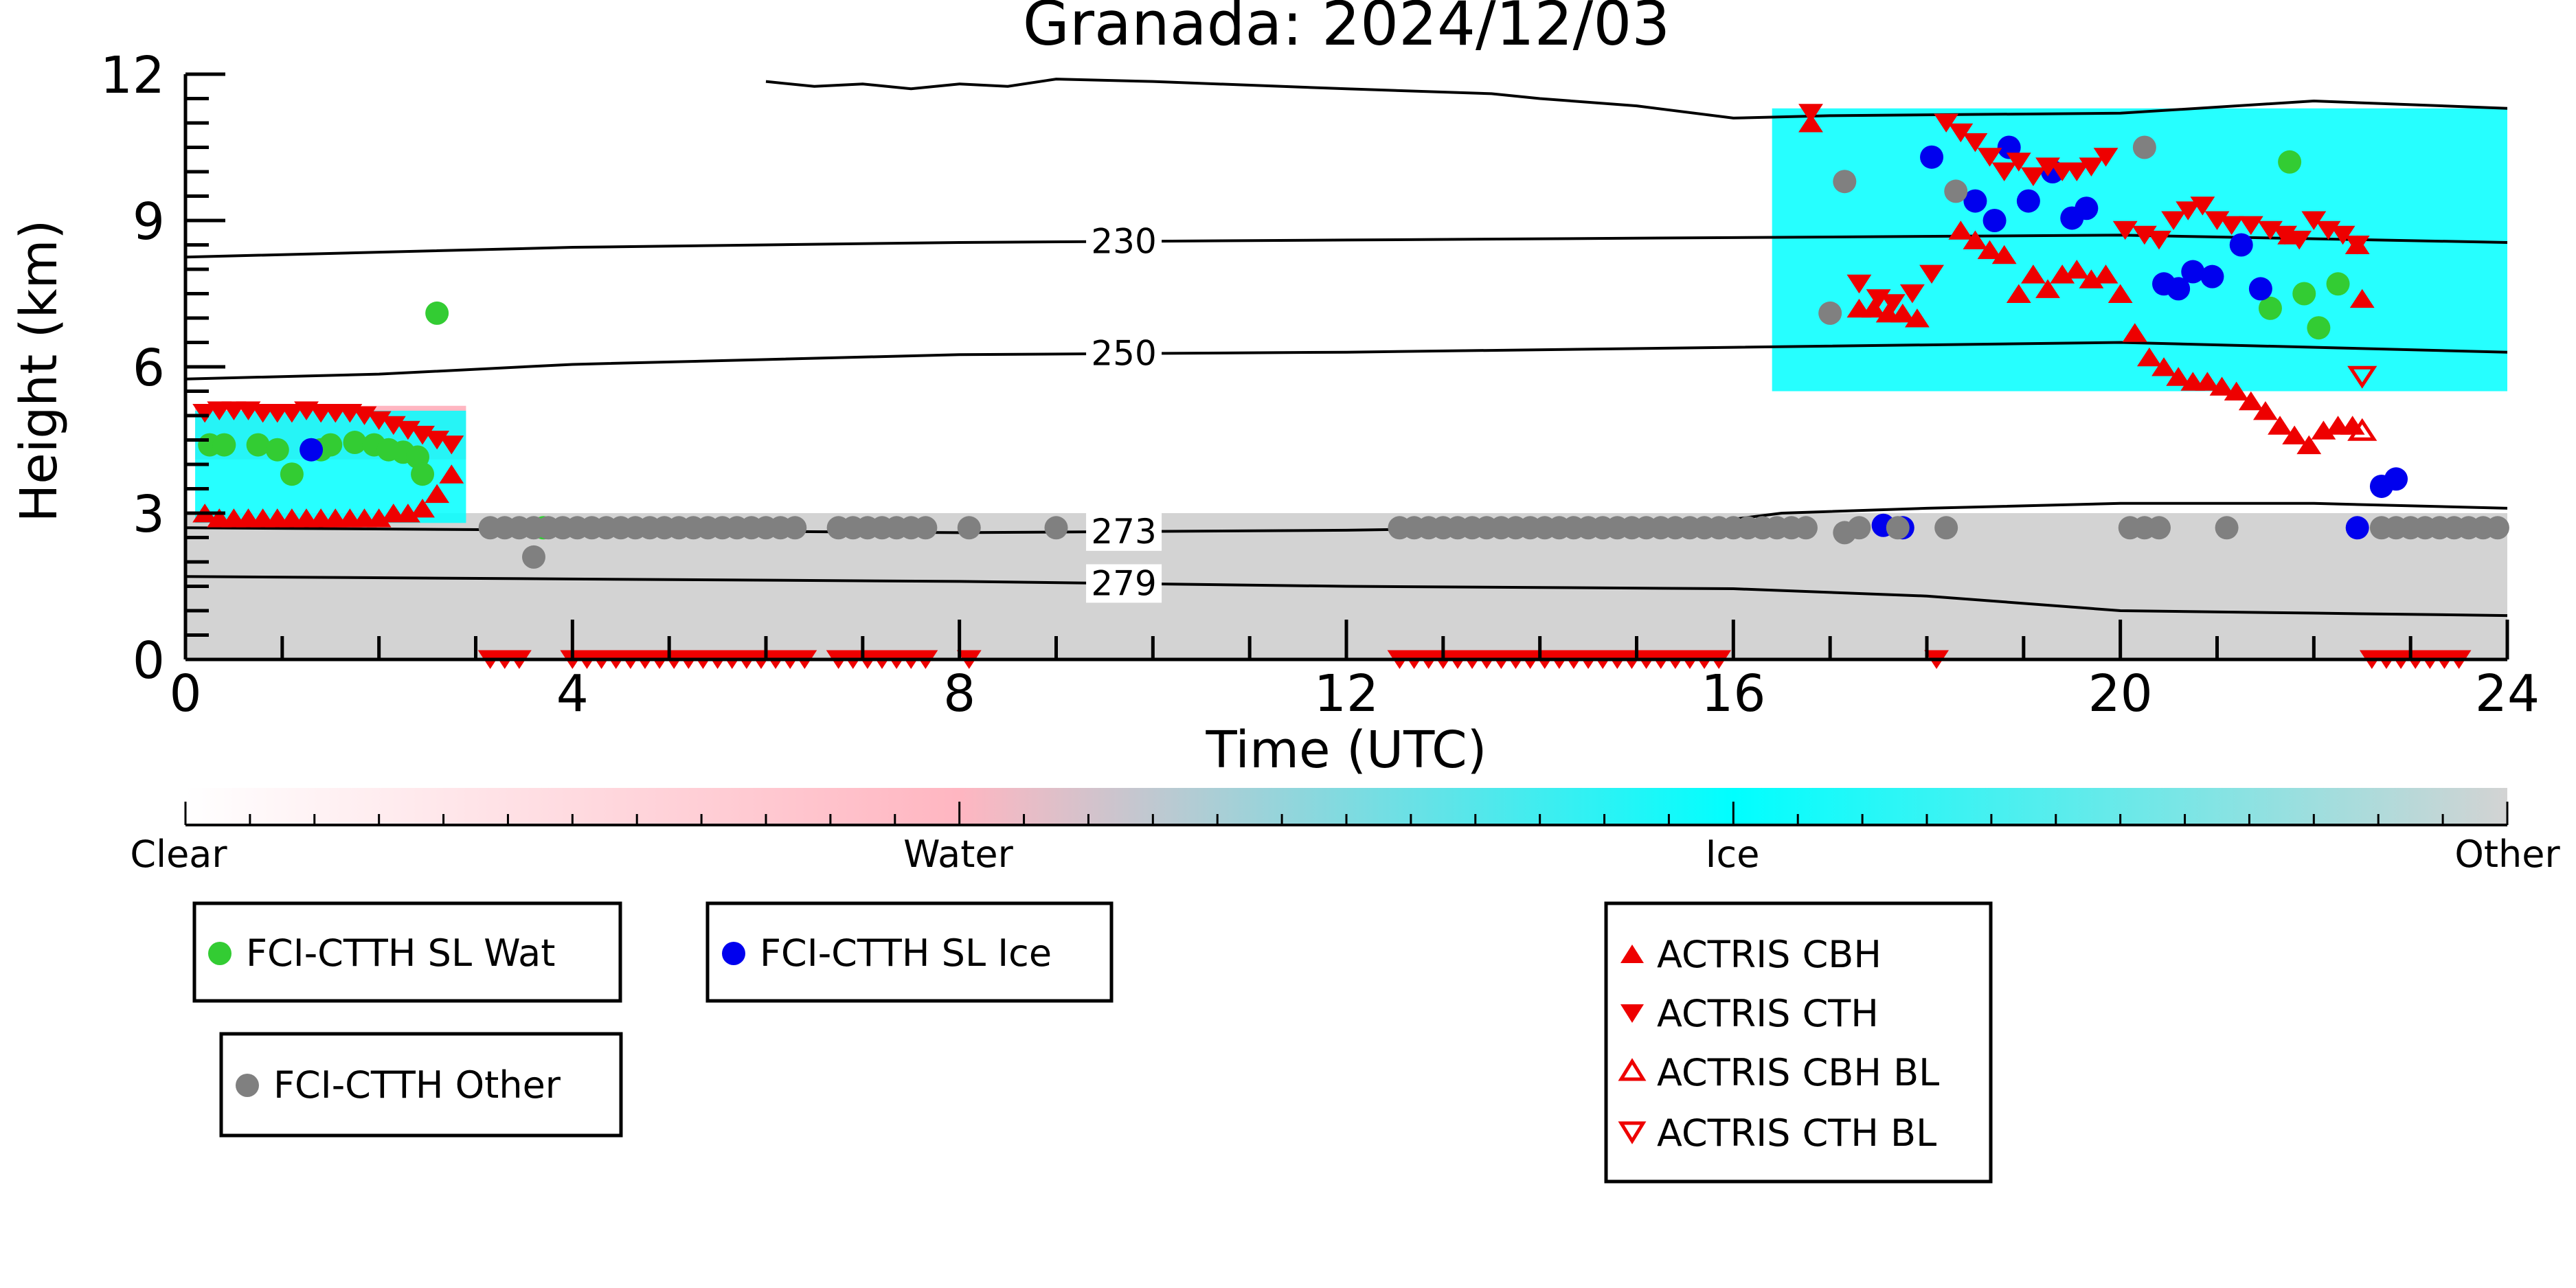 This screenshot has width=2576, height=1288. Describe the element at coordinates (1345, 832) in the screenshot. I see `colorbar: Clear Water Ice Other` at that location.